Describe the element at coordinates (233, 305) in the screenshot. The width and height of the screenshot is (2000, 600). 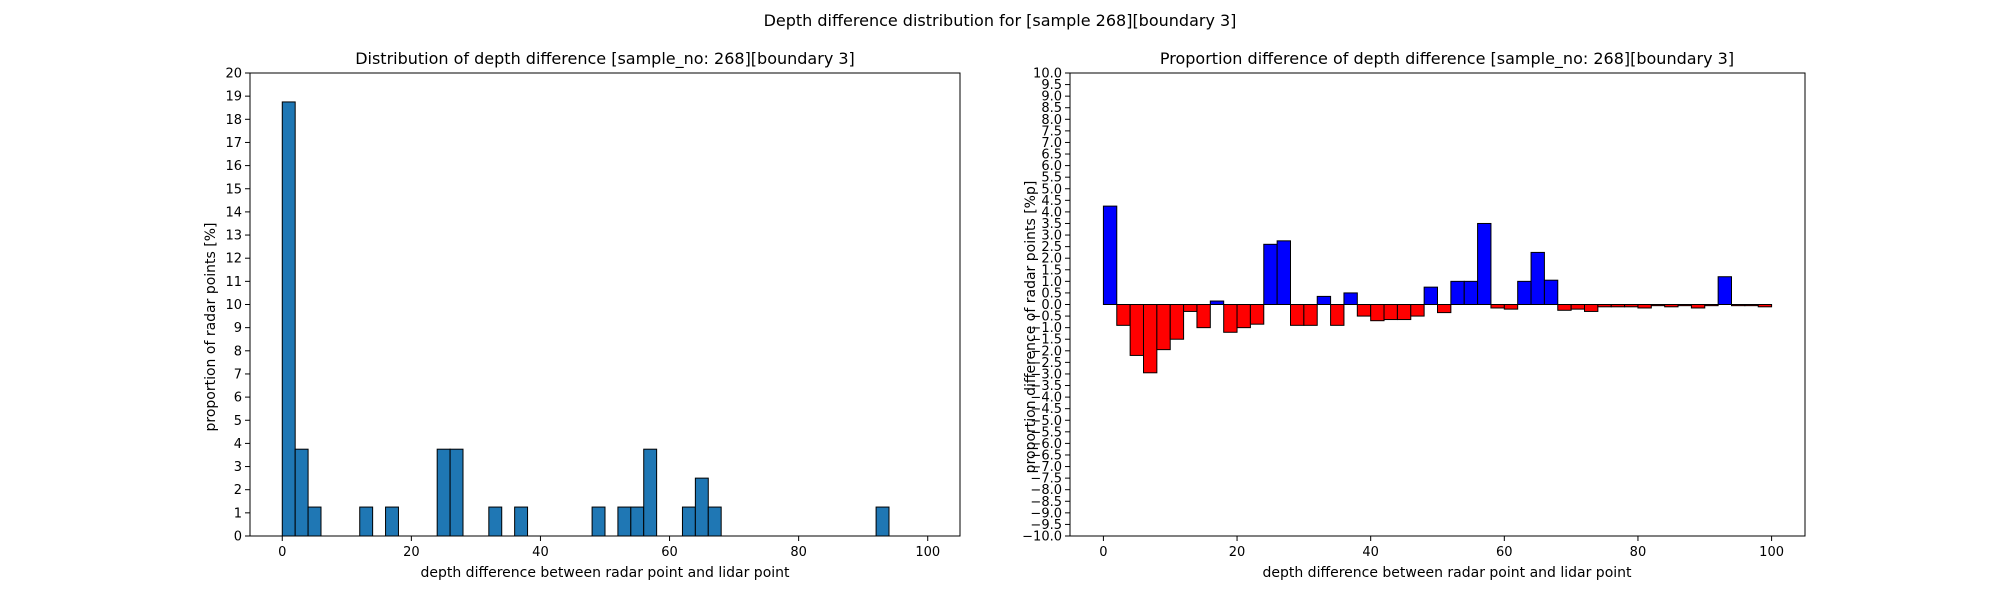
I see `left-chart-ytick-label: 10` at that location.